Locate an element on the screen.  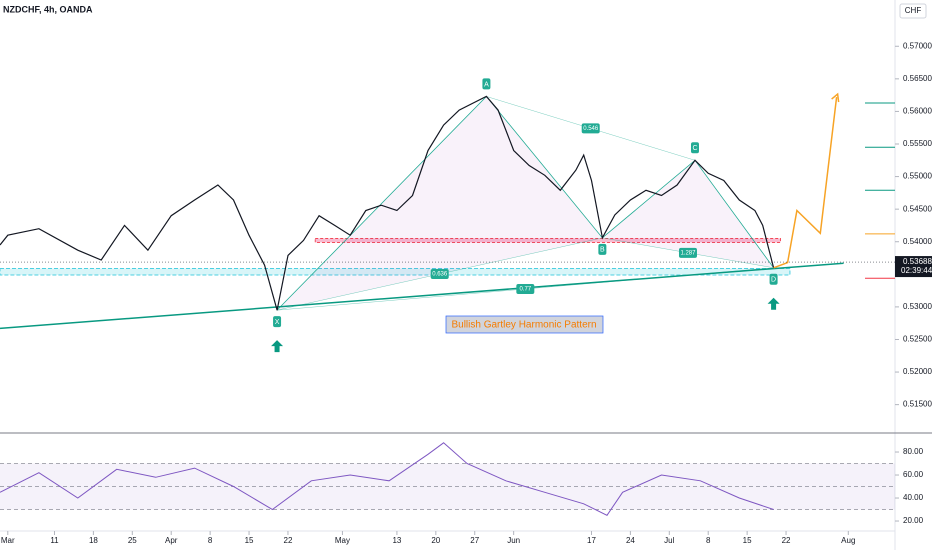
x-tick-label: Aug is located at coordinates (848, 540).